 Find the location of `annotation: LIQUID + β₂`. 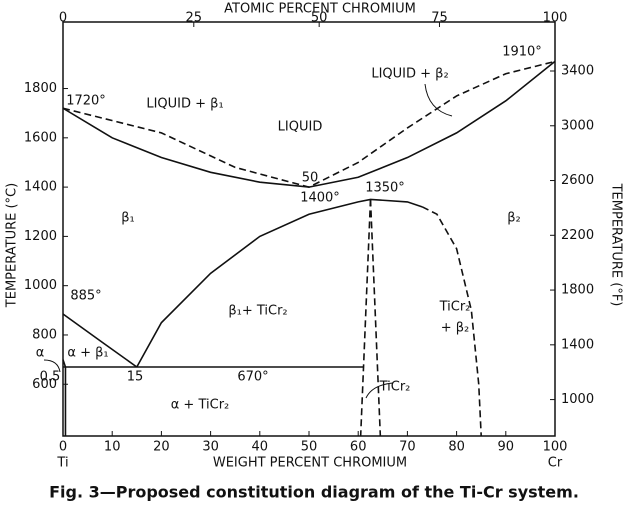

annotation: LIQUID + β₂ is located at coordinates (409, 74).